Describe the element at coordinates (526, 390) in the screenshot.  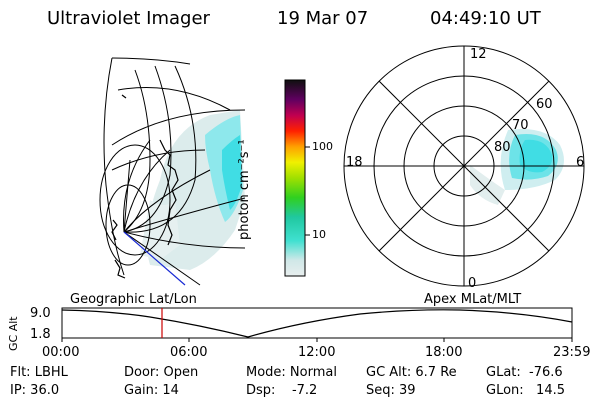
I see `glon-info: GLon: 14.5` at that location.